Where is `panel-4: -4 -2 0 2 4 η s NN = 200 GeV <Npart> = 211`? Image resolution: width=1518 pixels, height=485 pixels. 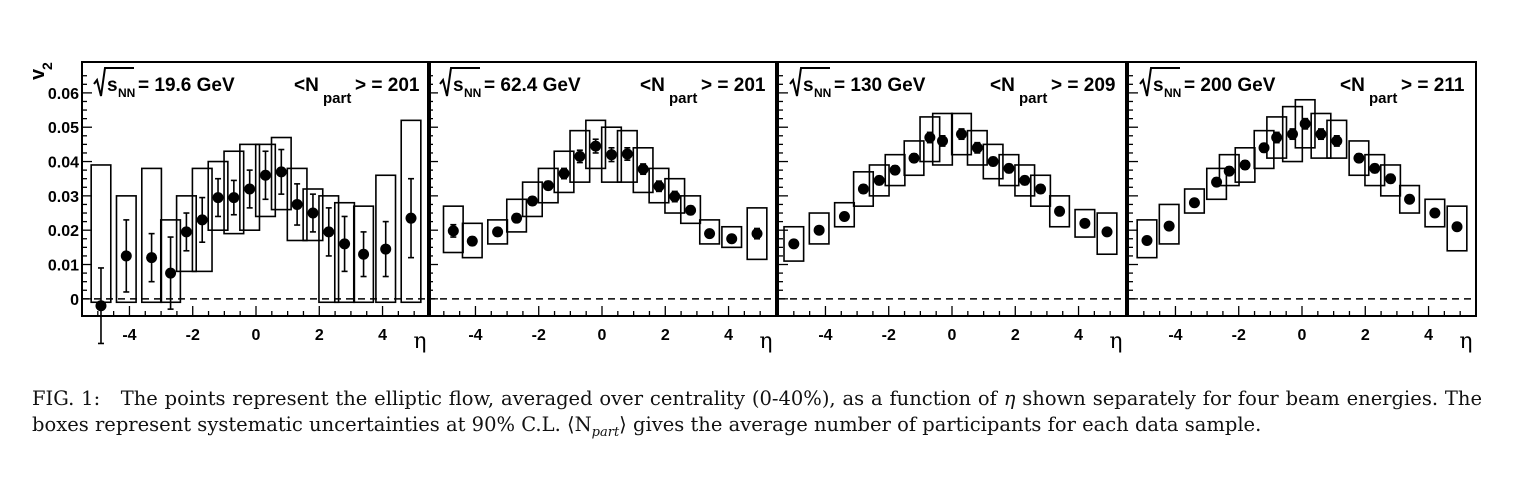 panel-4: -4 -2 0 2 4 η s NN = 200 GeV <Npart> = 211 is located at coordinates (1302, 207).